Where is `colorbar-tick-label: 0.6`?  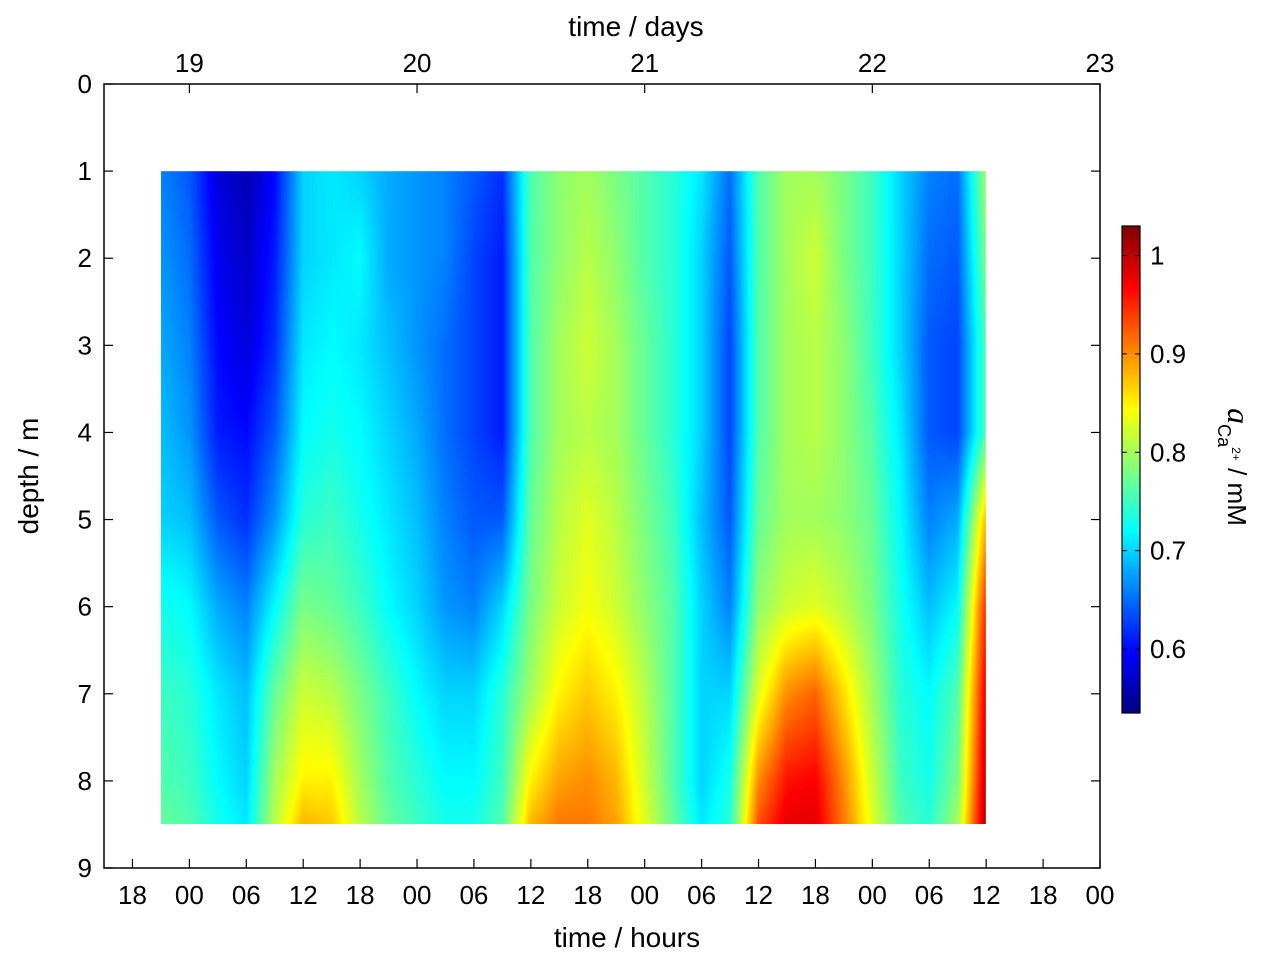 colorbar-tick-label: 0.6 is located at coordinates (1168, 649).